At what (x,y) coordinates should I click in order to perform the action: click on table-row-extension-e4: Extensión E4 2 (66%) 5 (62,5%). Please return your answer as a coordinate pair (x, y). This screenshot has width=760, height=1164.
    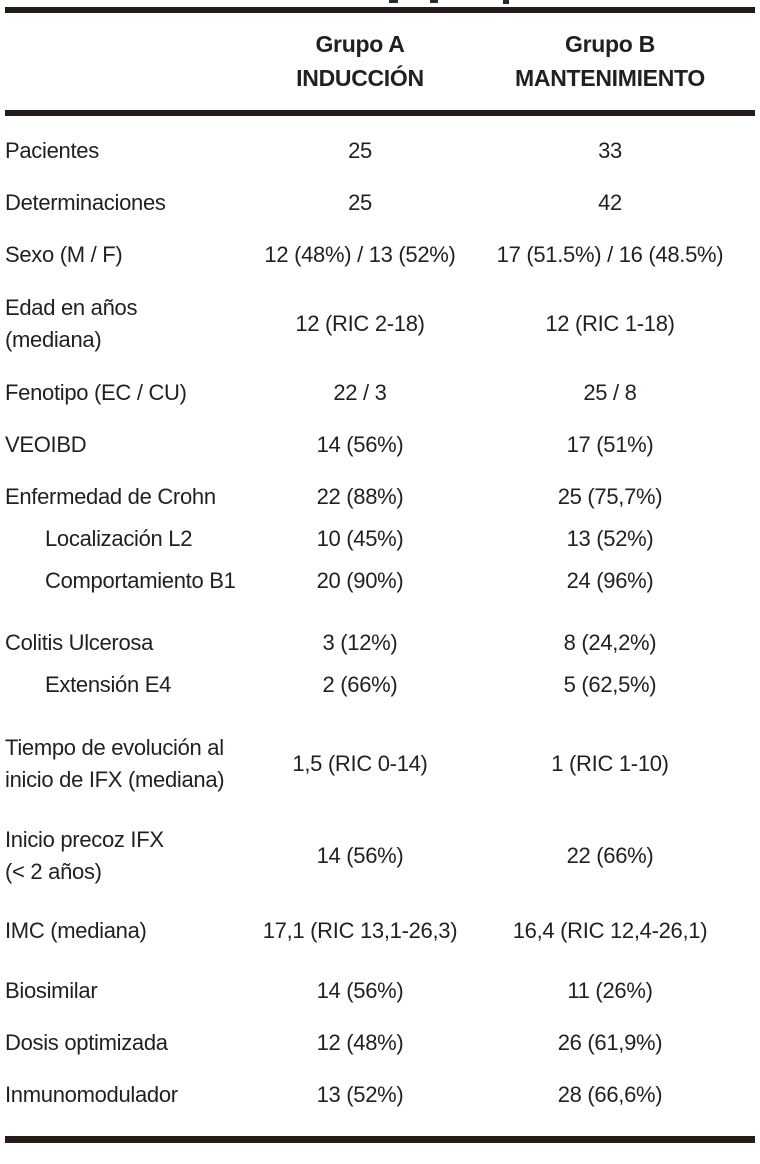
    Looking at the image, I should click on (380, 685).